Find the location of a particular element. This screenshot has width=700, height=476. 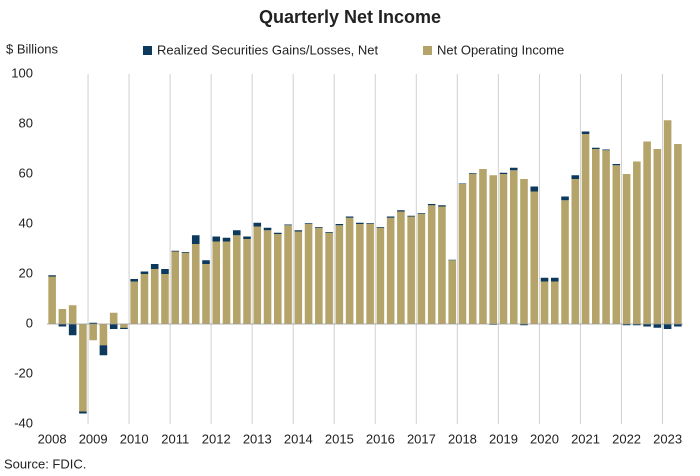

y-tick-label: 20 is located at coordinates (26, 272).